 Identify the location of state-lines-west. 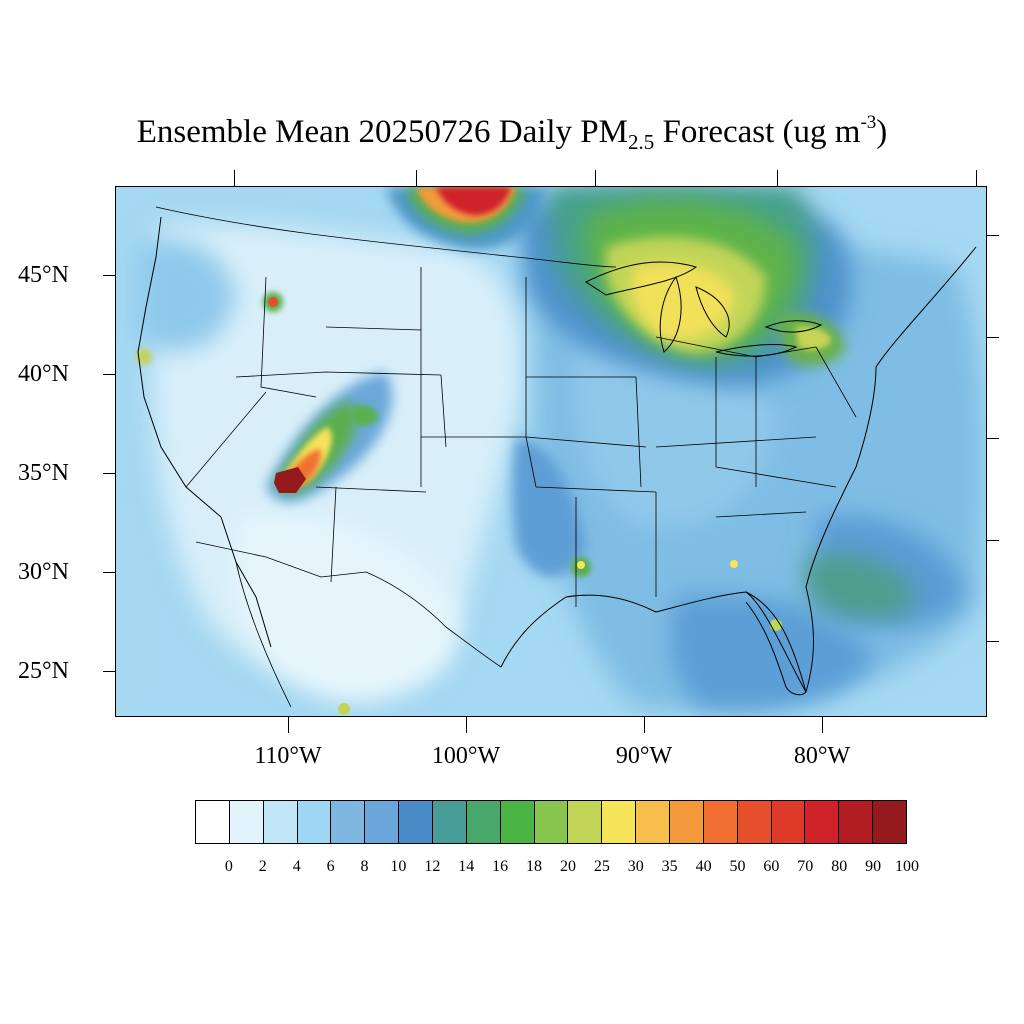
(355, 429).